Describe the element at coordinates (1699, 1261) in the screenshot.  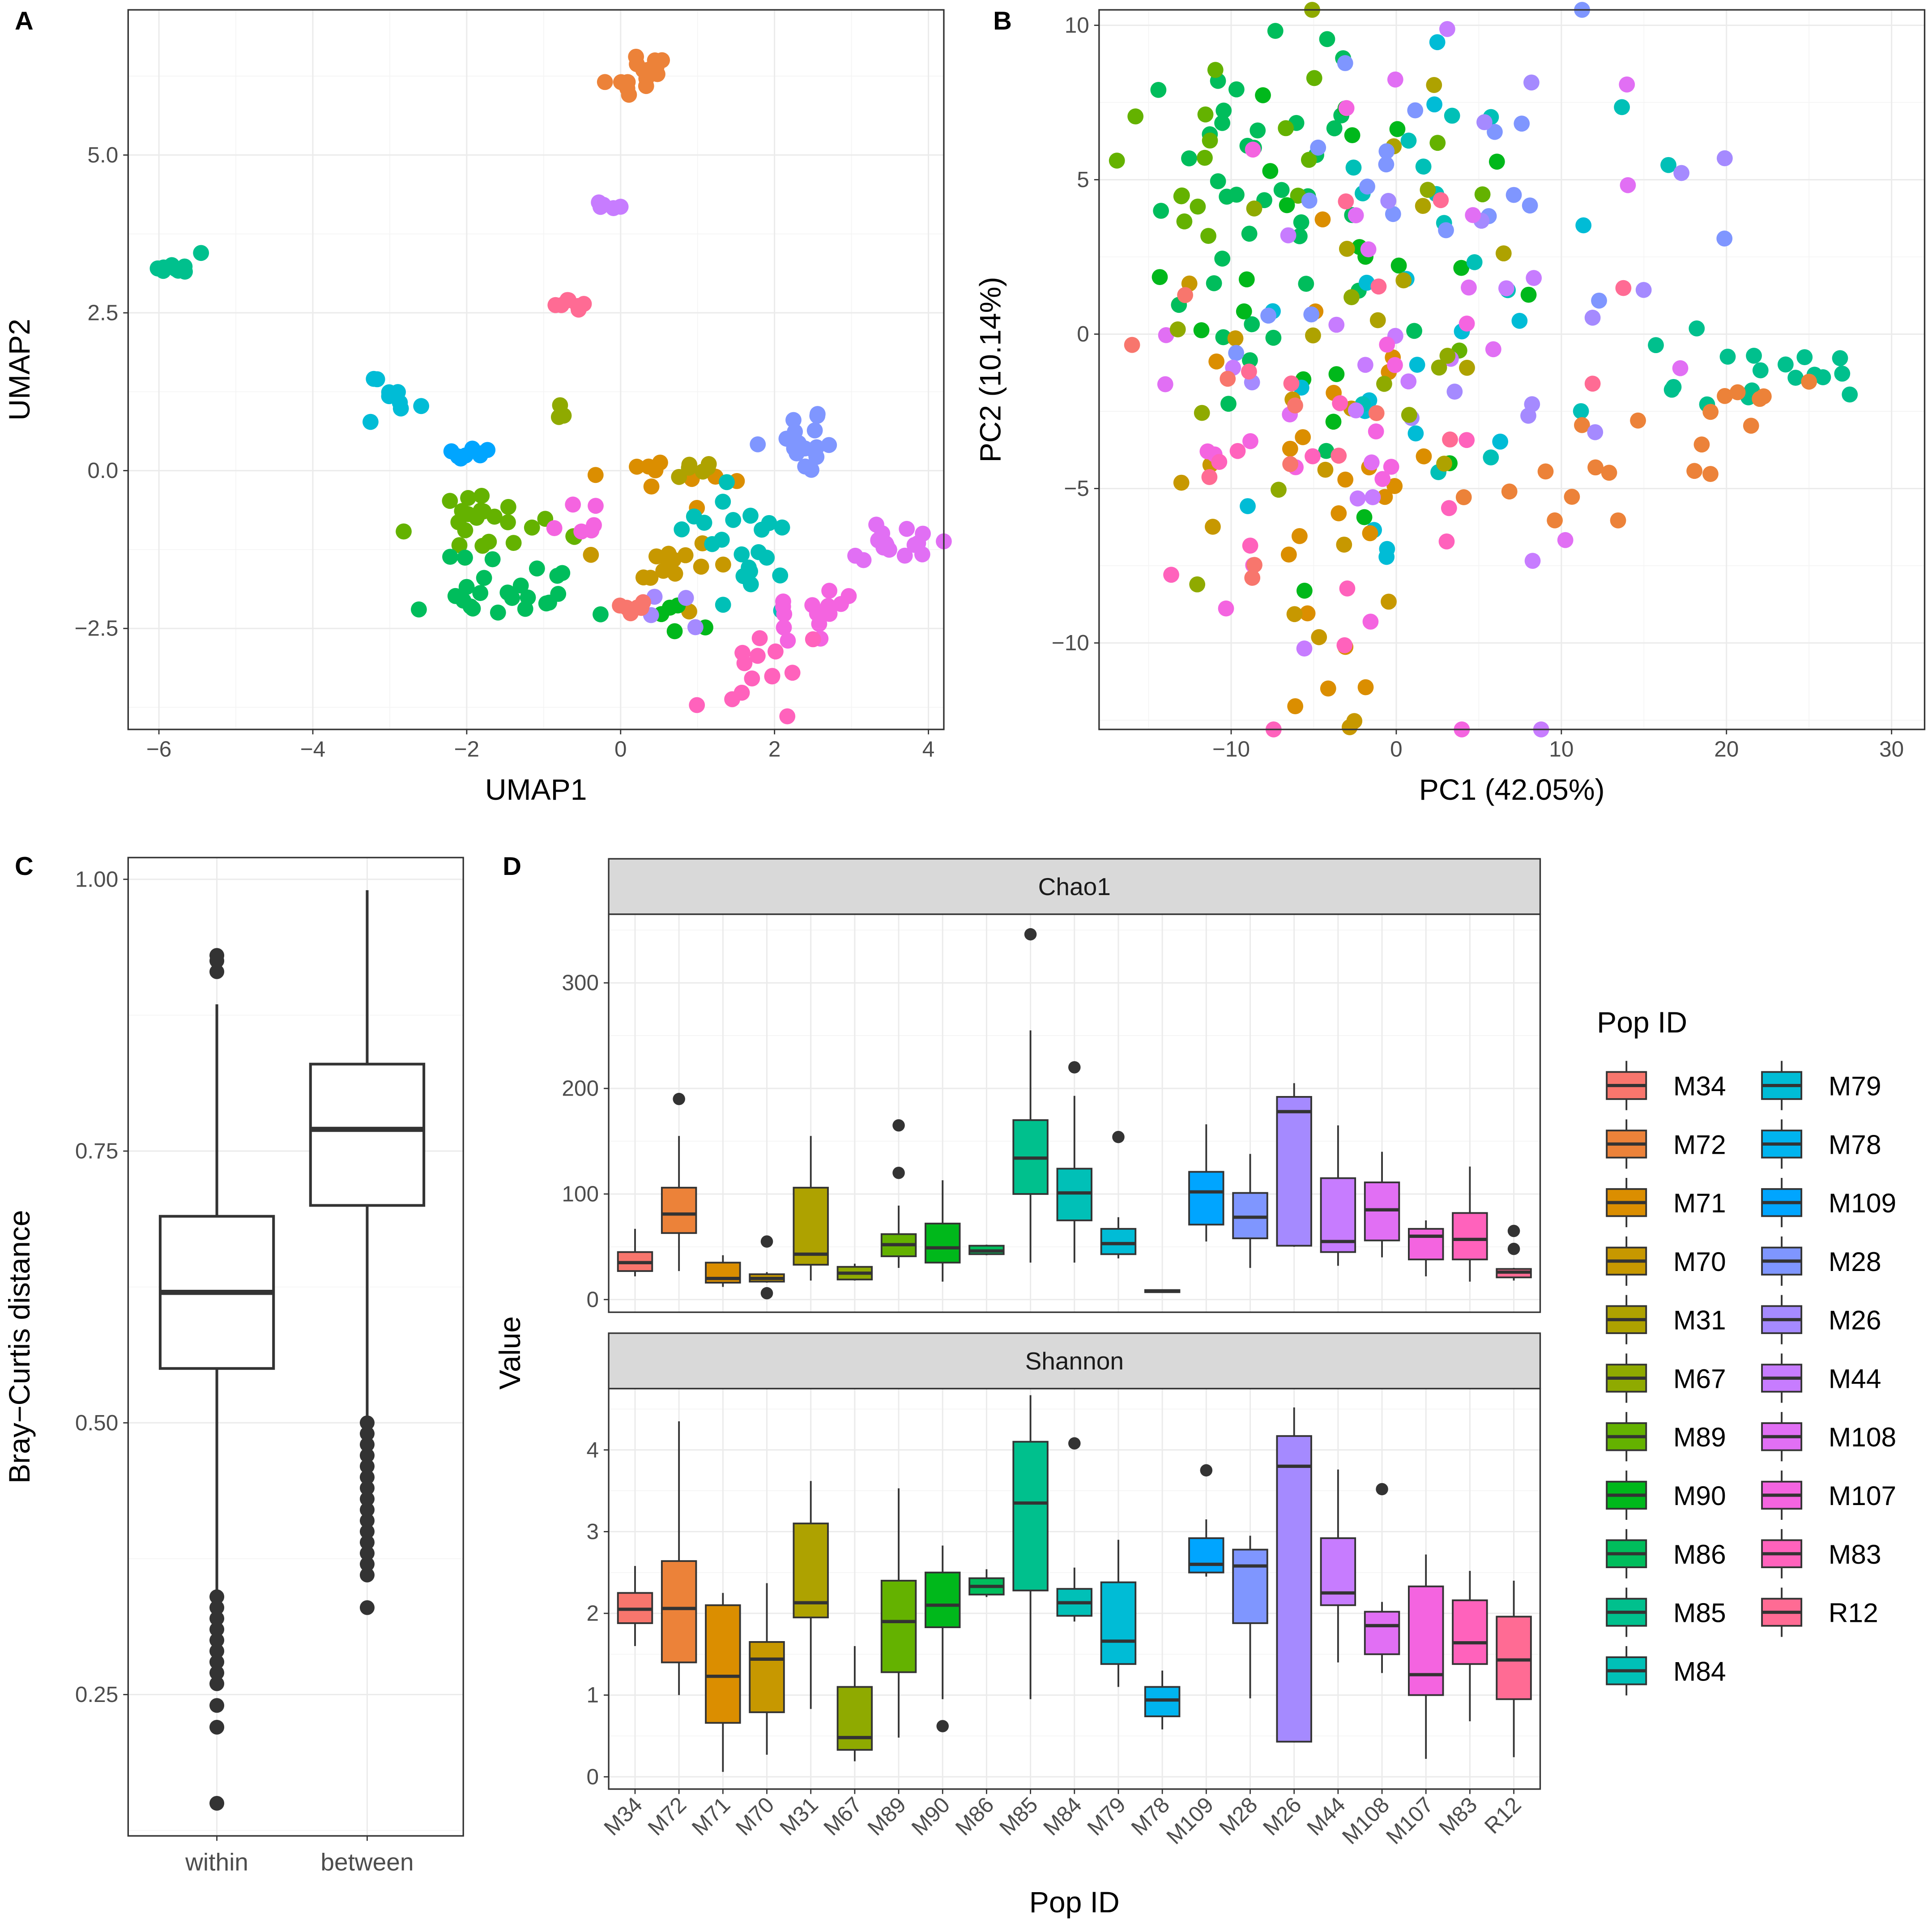
I see `legend-label: M70` at that location.